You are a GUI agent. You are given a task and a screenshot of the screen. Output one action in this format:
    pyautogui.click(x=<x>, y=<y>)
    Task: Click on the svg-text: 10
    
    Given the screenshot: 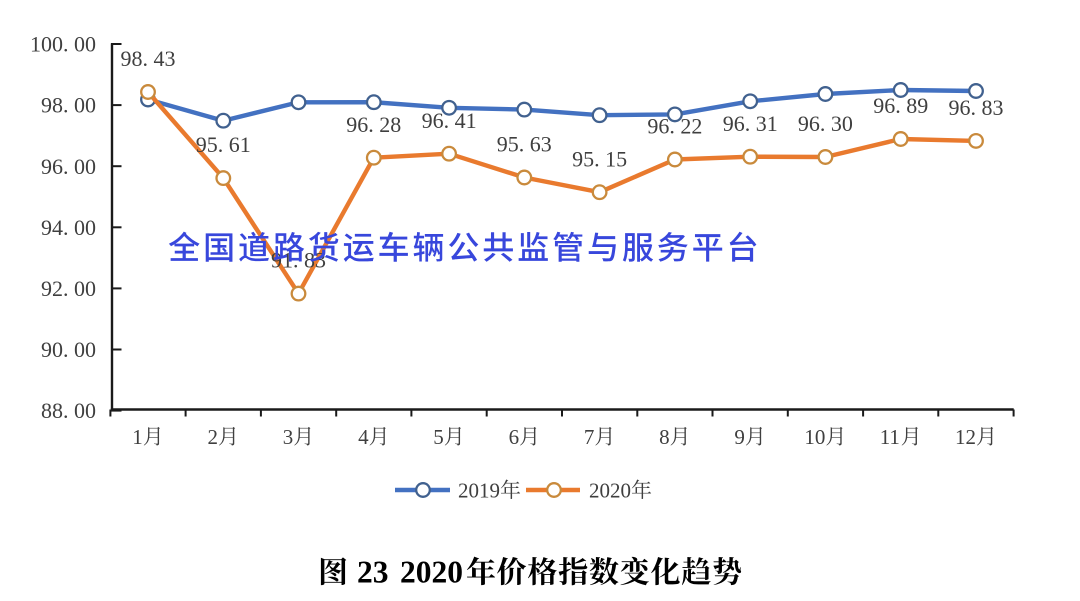 What is the action you would take?
    pyautogui.click(x=814, y=437)
    